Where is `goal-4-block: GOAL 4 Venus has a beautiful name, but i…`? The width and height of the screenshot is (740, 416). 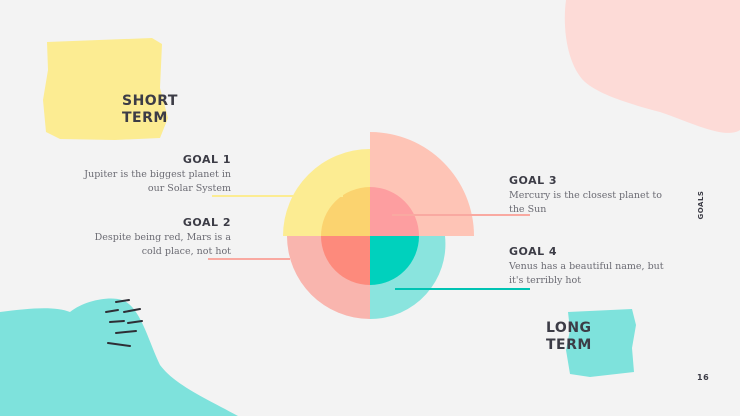
goal-4-block: GOAL 4 Venus has a beautiful name, but i… is located at coordinates (591, 266).